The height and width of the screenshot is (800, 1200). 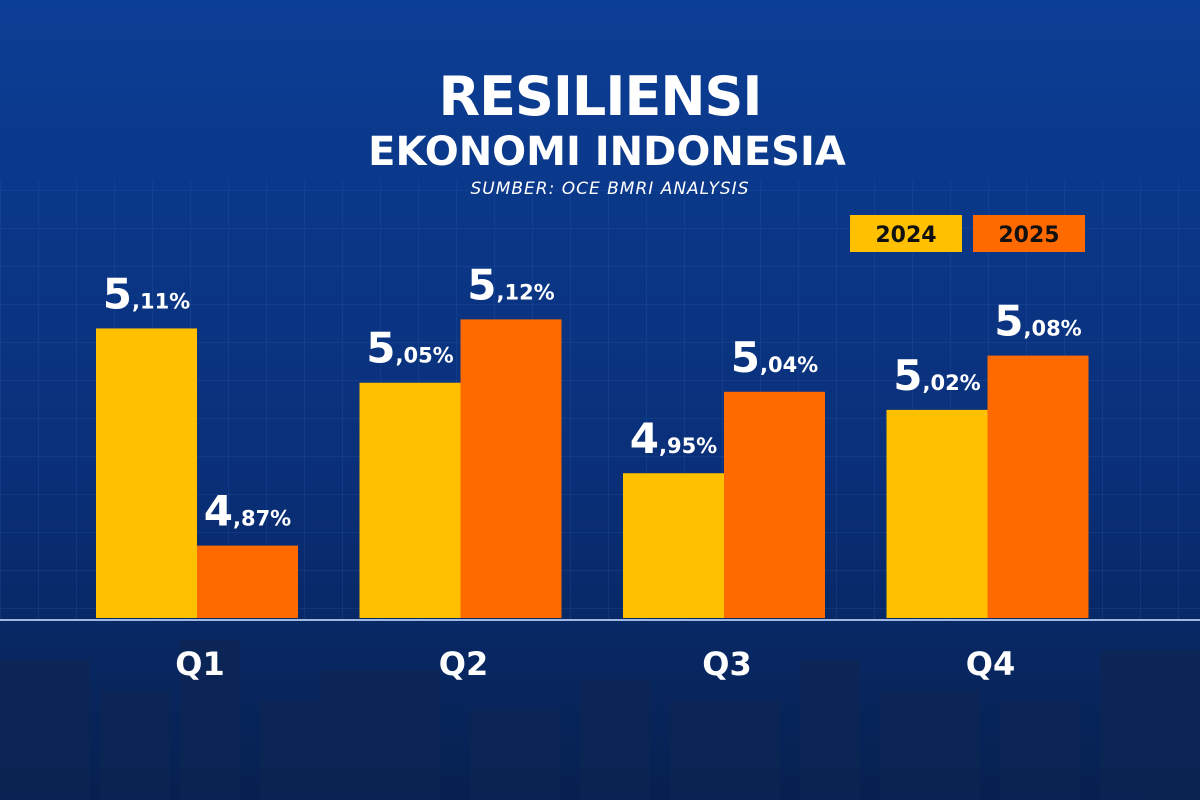 I want to click on x-tick-label: Q4, so click(x=990, y=664).